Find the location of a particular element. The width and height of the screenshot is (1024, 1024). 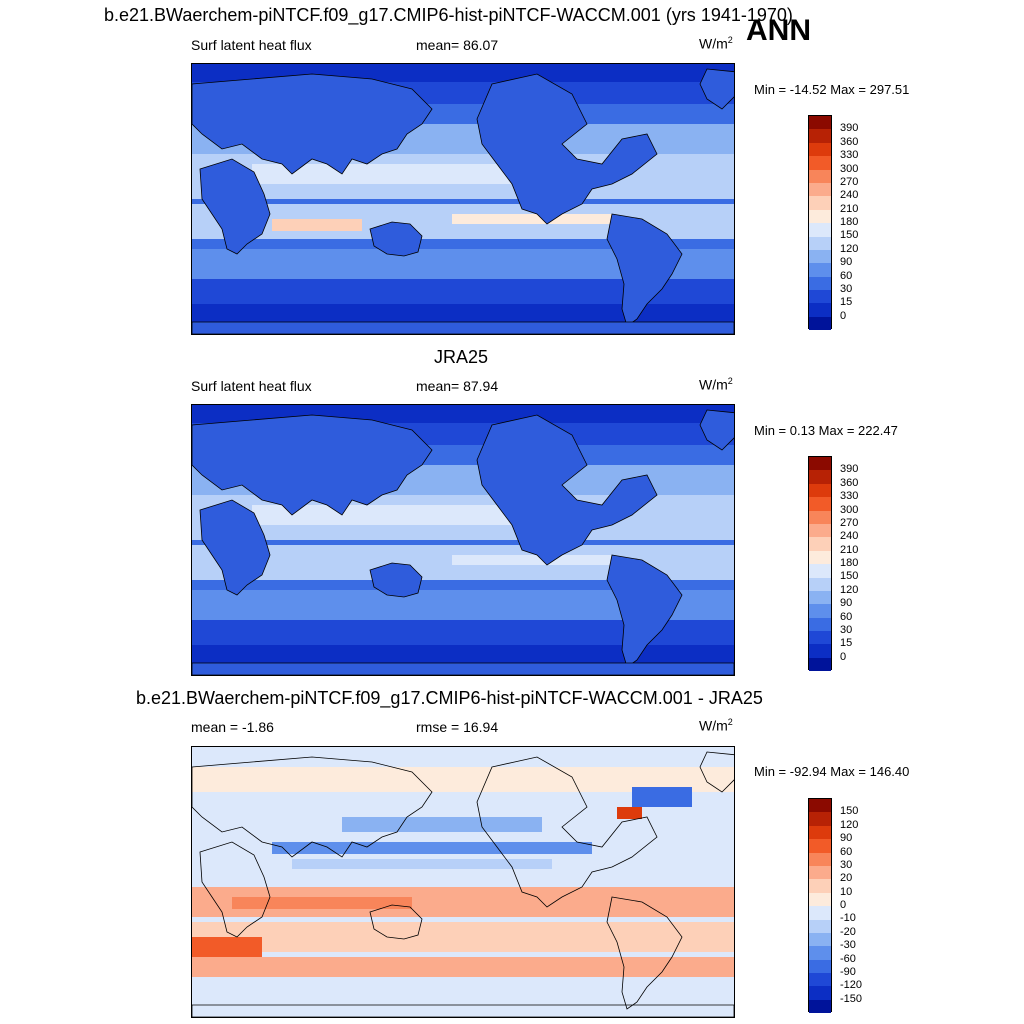

panel-3-units: W/m2 is located at coordinates (716, 725).